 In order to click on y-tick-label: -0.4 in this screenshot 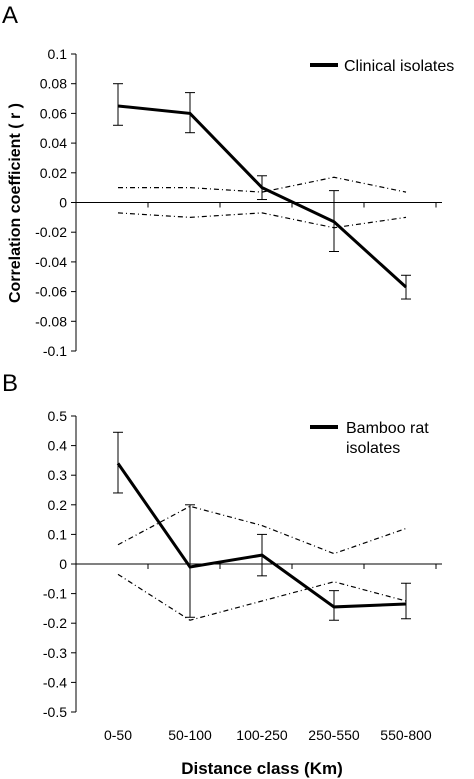, I will do `click(55, 682)`.